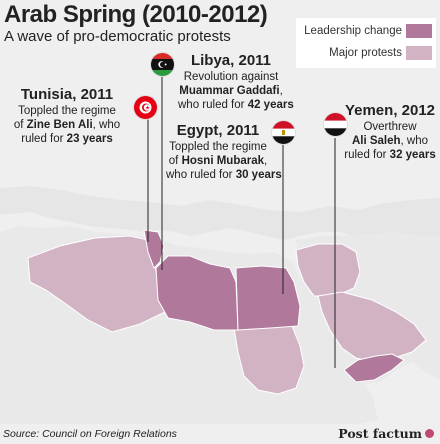  I want to click on yemen-country: Yemen, 2012, so click(390, 110).